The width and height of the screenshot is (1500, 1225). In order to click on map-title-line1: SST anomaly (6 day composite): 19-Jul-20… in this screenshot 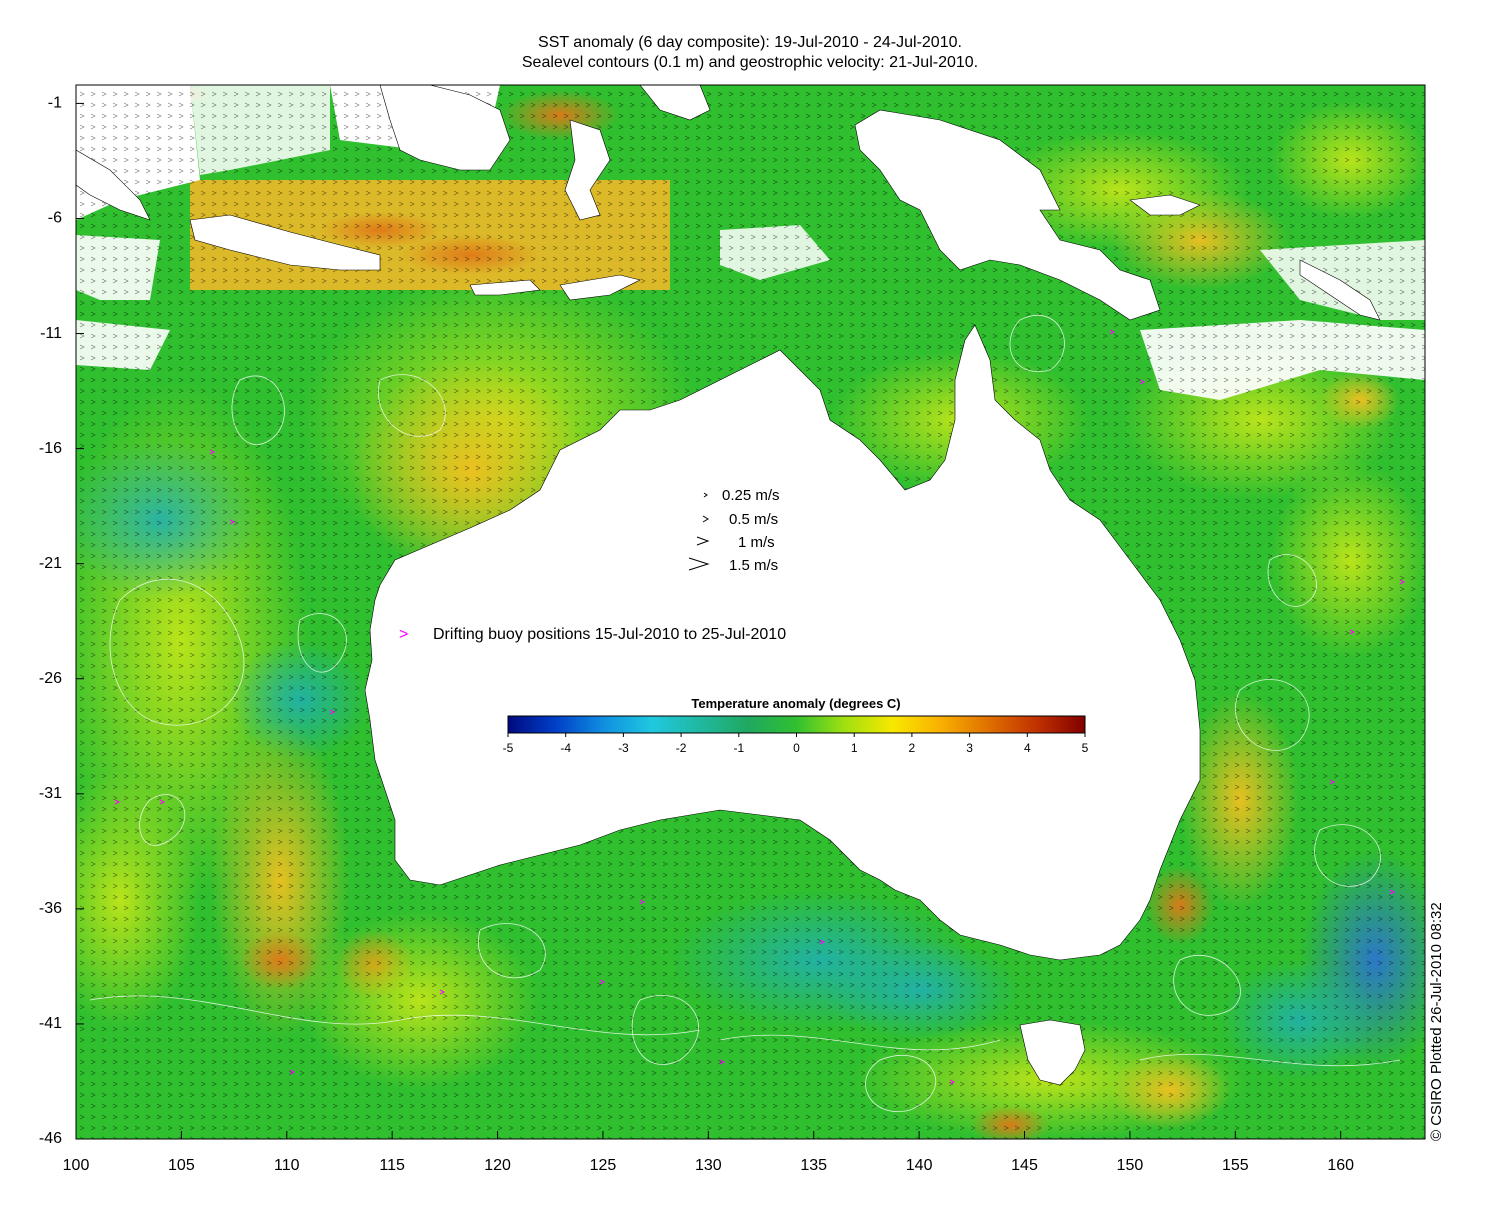, I will do `click(750, 42)`.